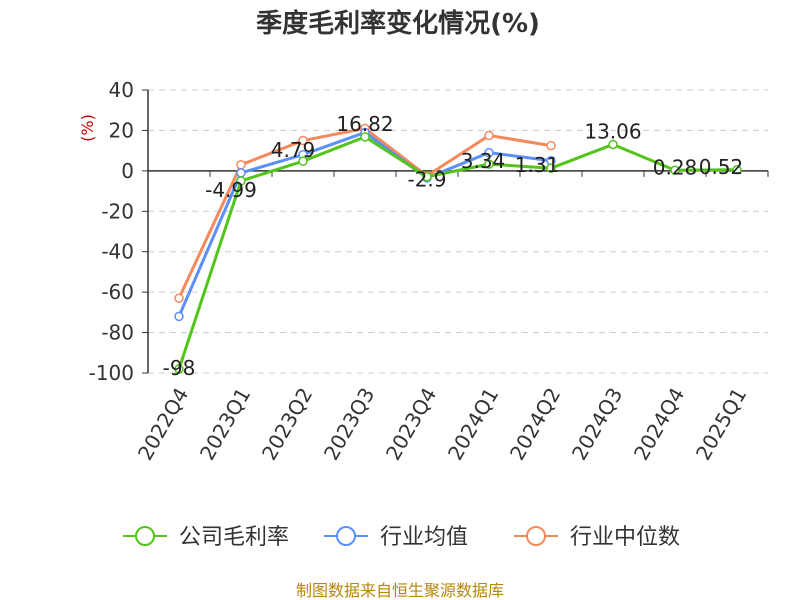 This screenshot has height=600, width=800. Describe the element at coordinates (225, 424) in the screenshot. I see `x-tick-label: 2023Q1` at that location.